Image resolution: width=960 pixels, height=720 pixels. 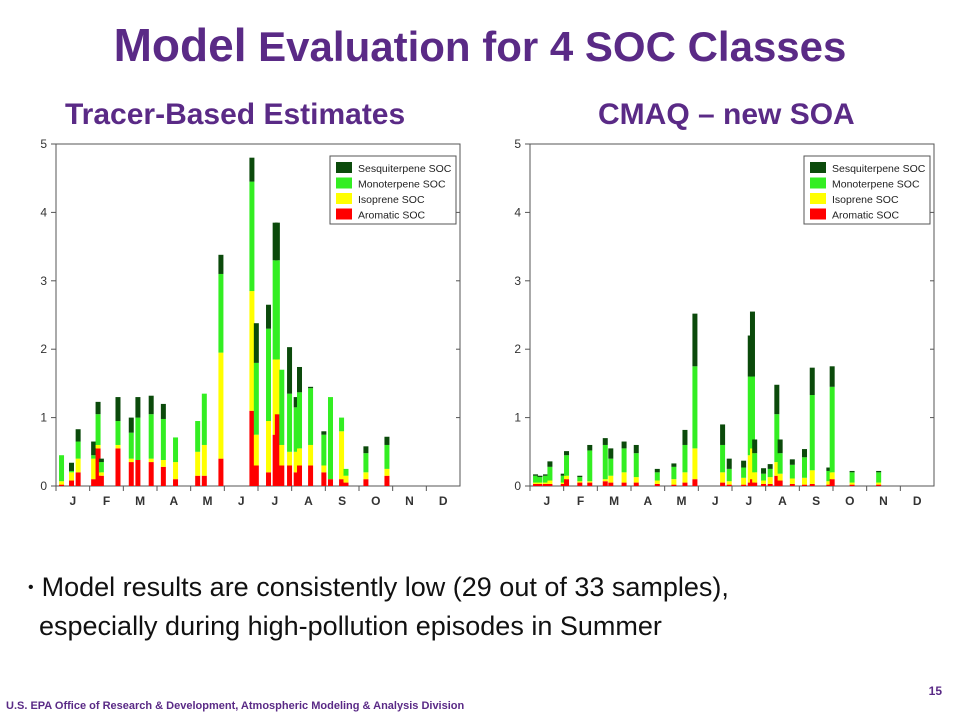 What do you see at coordinates (235, 114) in the screenshot?
I see `chart-title-tracer: Tracer-Based Estimates` at bounding box center [235, 114].